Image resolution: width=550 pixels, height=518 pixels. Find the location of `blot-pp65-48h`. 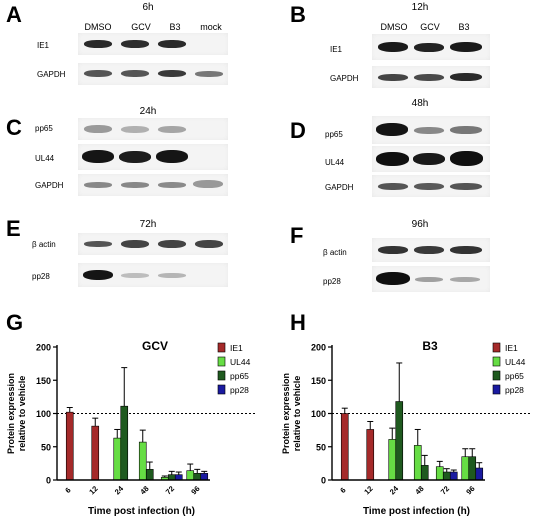

blot-pp65-48h is located at coordinates (431, 130).